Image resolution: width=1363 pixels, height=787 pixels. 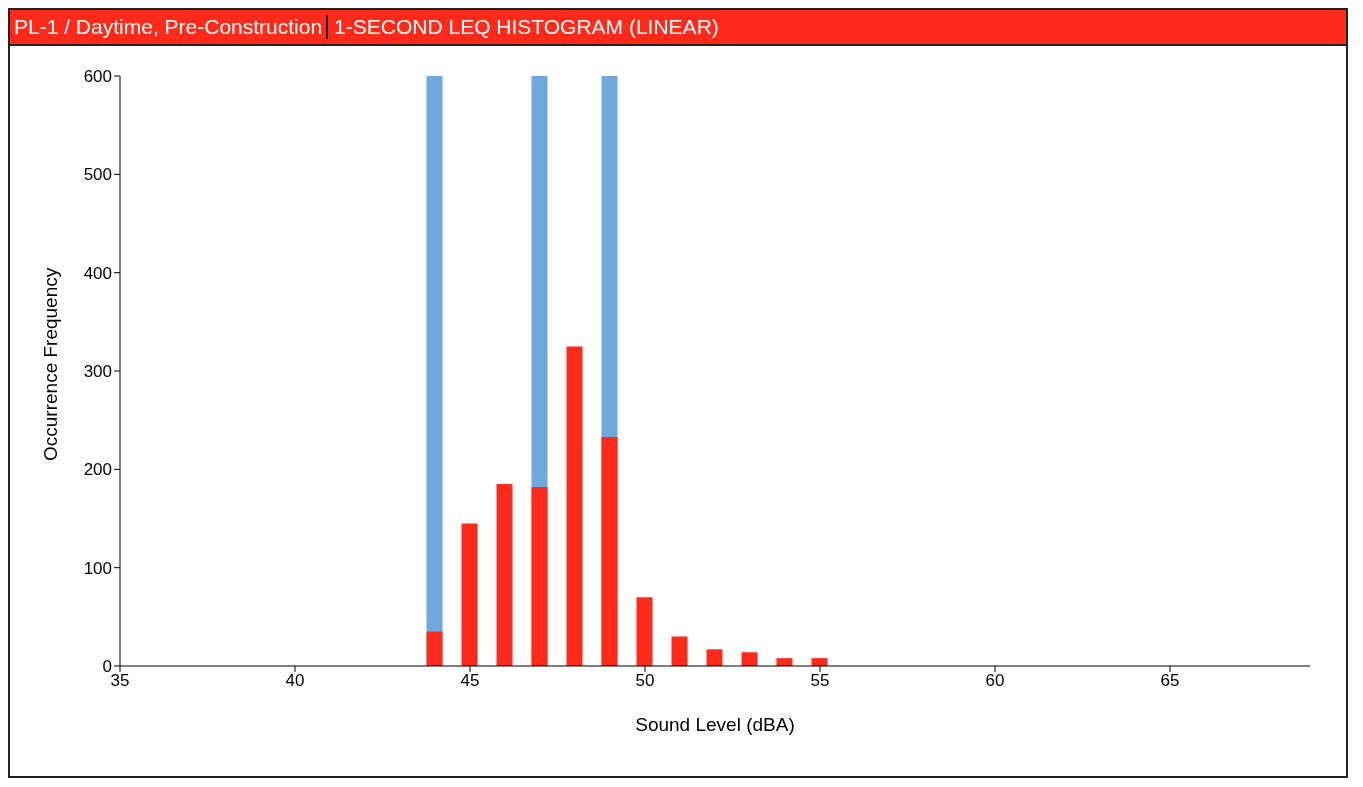 I want to click on x-tick-label: 65, so click(x=1170, y=681).